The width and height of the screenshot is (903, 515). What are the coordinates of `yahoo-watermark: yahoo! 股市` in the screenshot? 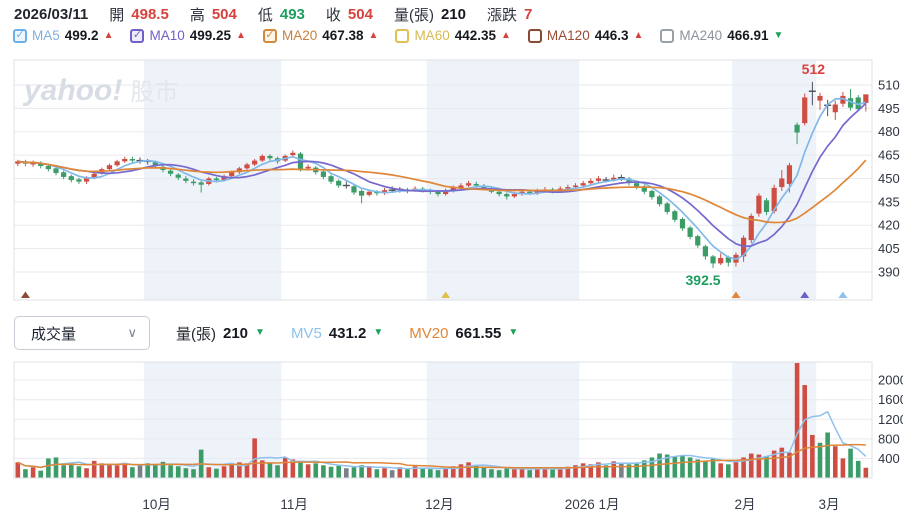 It's located at (100, 90).